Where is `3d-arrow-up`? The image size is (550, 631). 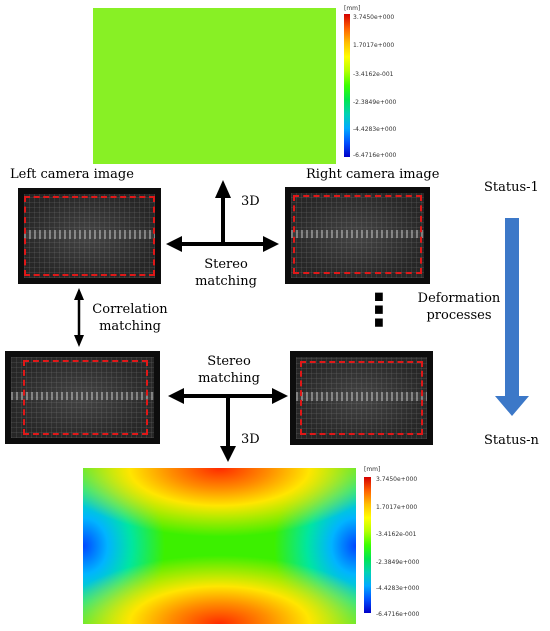
3d-arrow-up is located at coordinates (223, 212).